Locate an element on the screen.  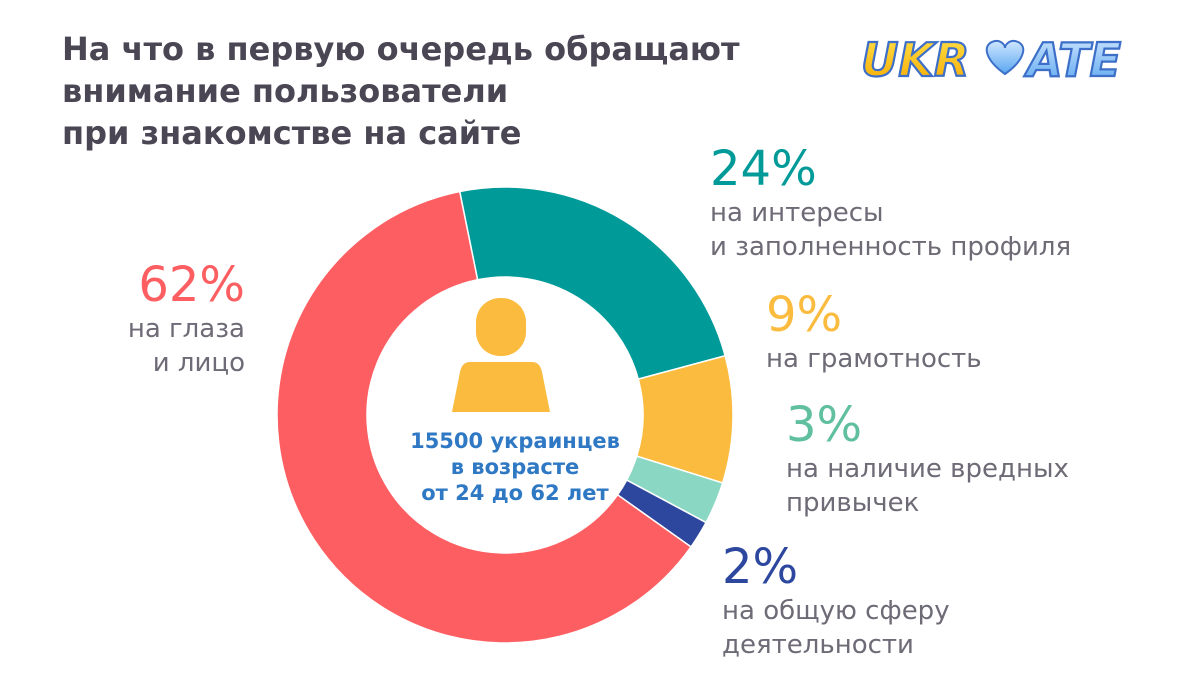
label-description: на общую сферу деятельности is located at coordinates (922, 628).